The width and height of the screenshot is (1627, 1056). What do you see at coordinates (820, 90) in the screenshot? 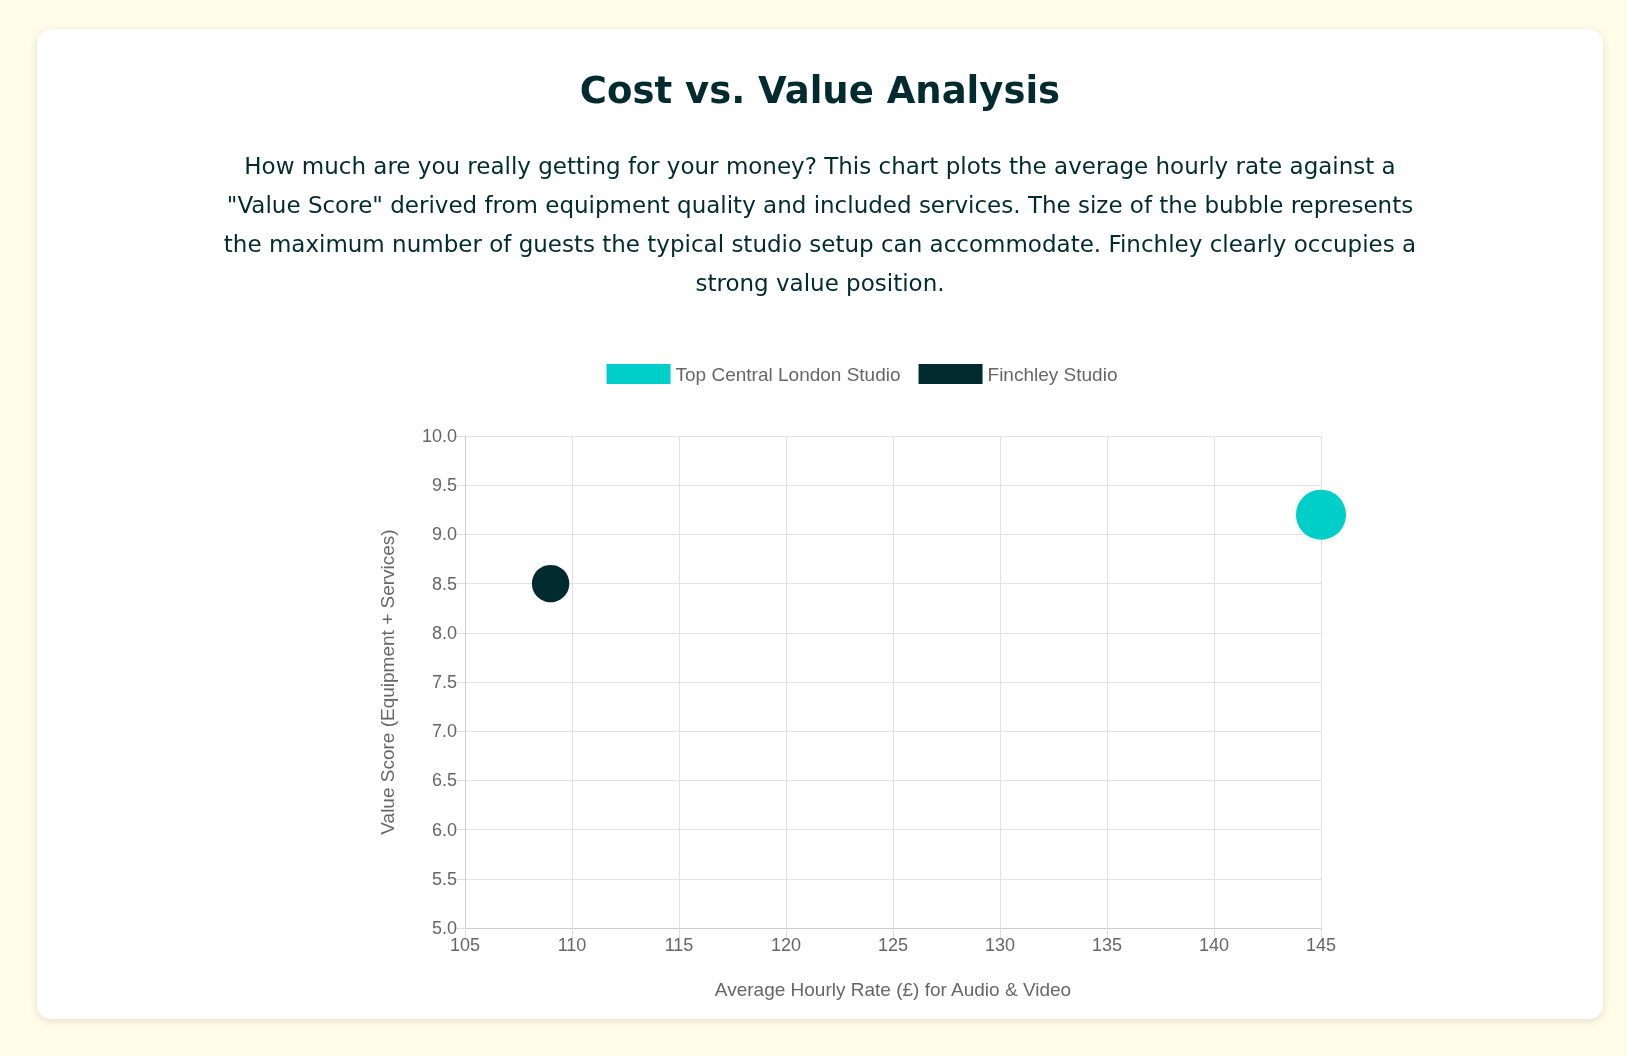
I see `chart-title: Cost vs. Value Analysis` at bounding box center [820, 90].